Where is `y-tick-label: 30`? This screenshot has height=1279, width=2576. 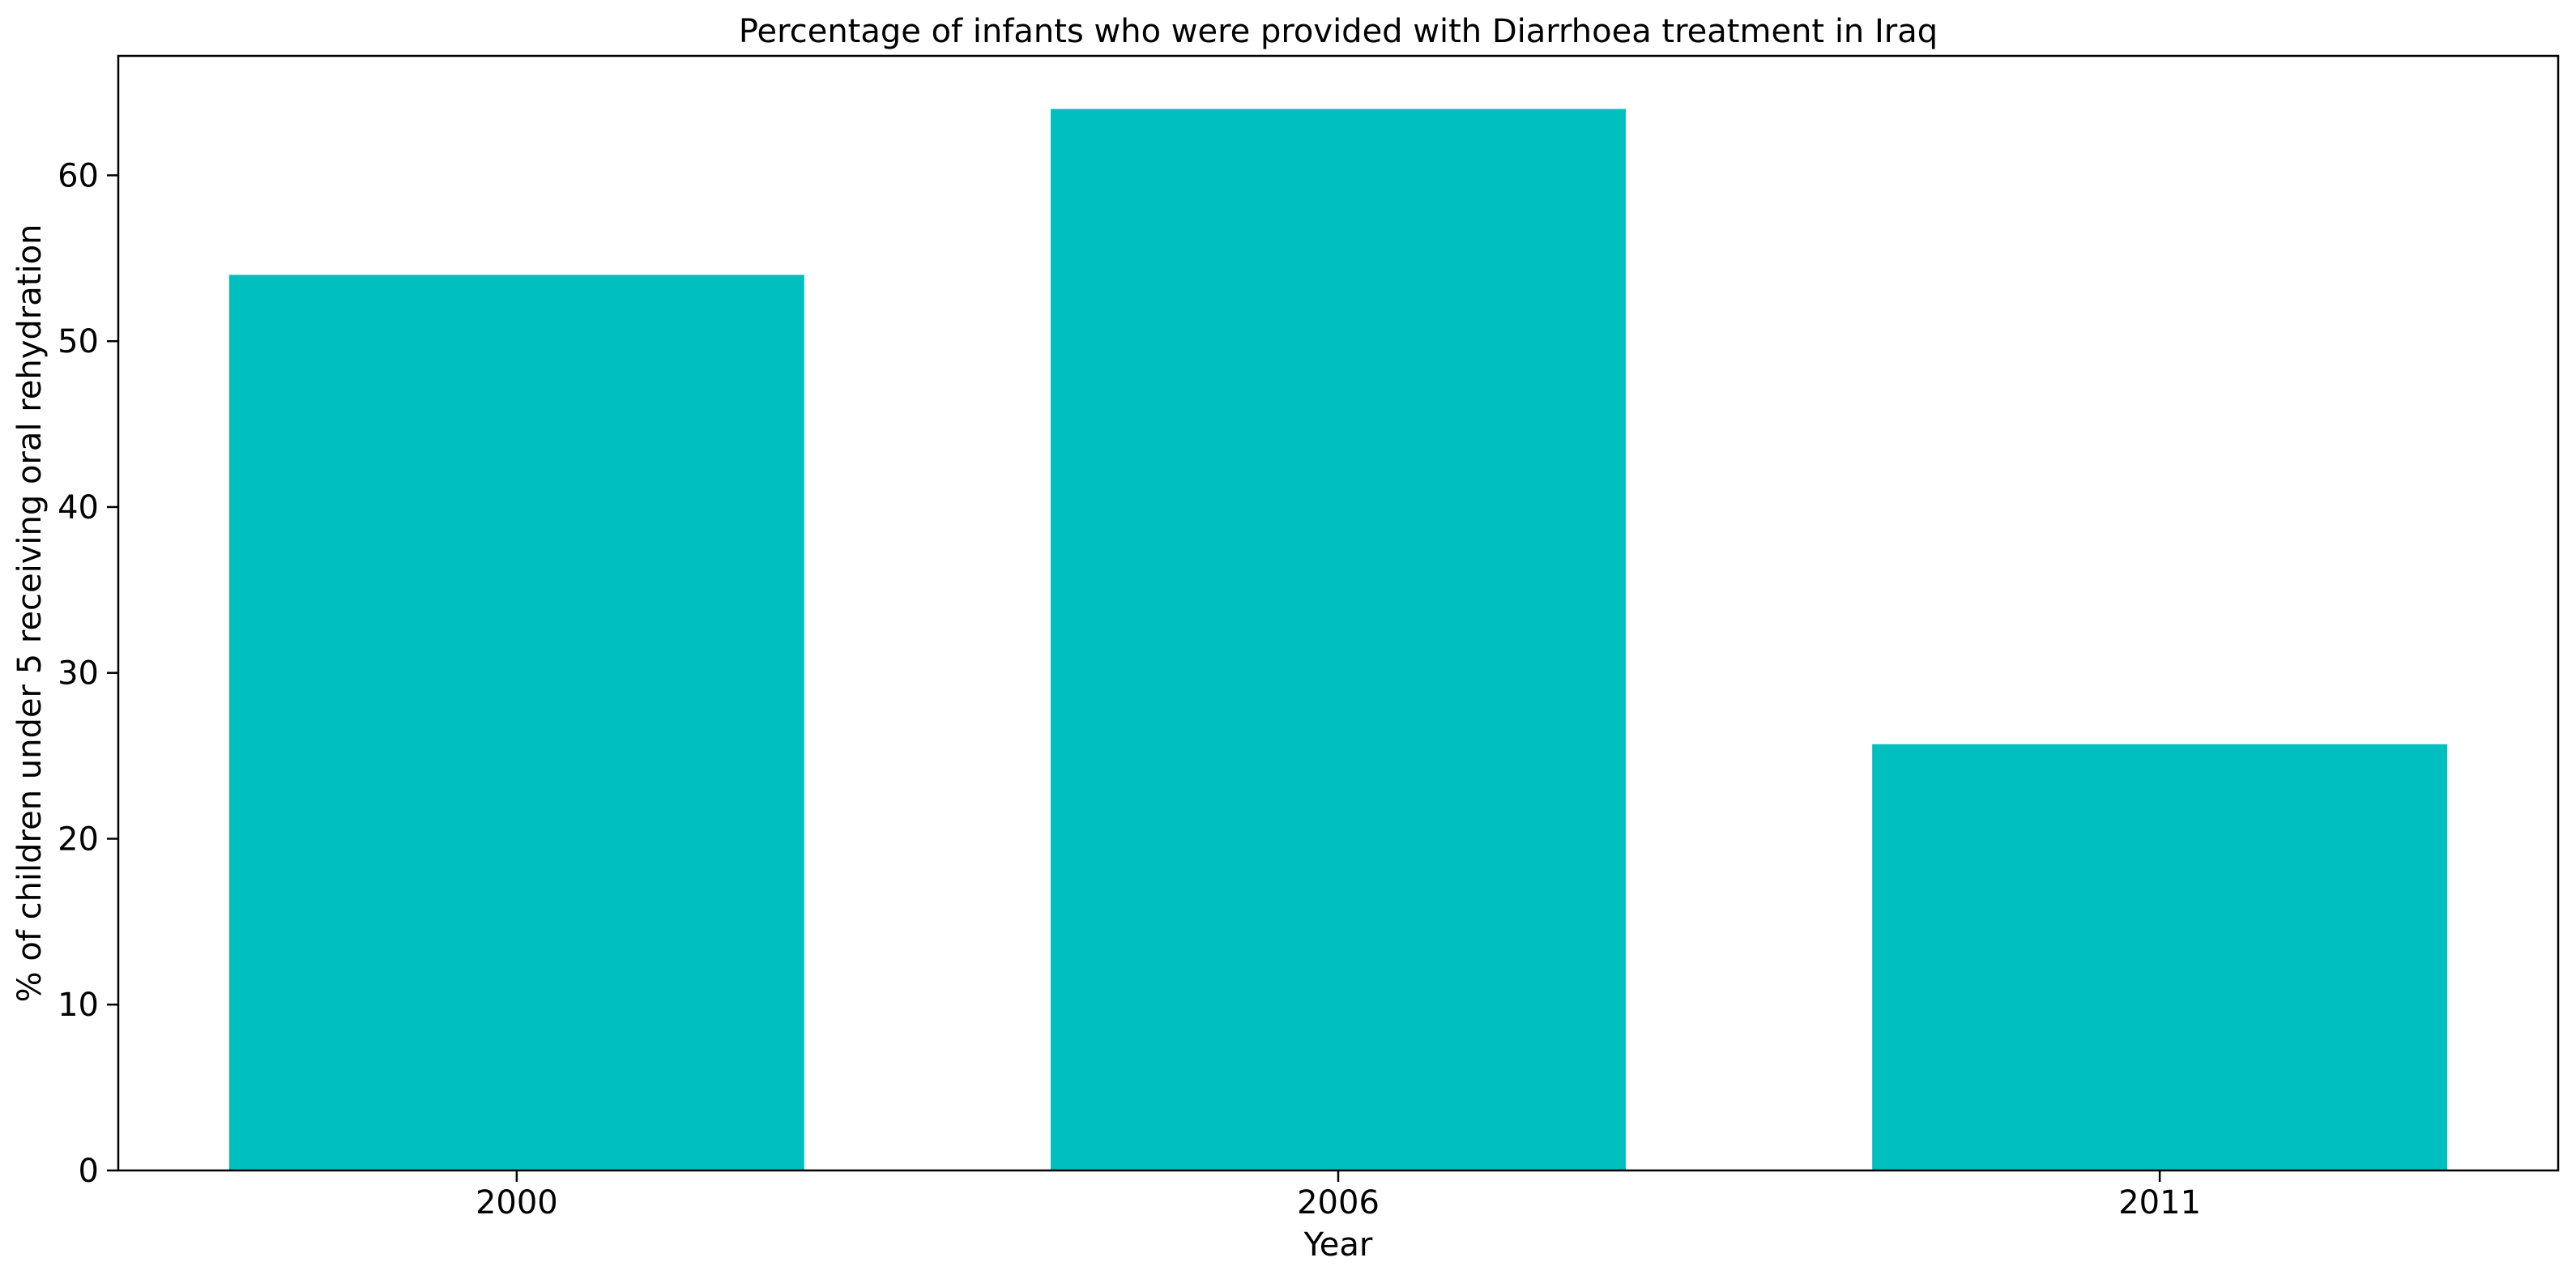 y-tick-label: 30 is located at coordinates (79, 674).